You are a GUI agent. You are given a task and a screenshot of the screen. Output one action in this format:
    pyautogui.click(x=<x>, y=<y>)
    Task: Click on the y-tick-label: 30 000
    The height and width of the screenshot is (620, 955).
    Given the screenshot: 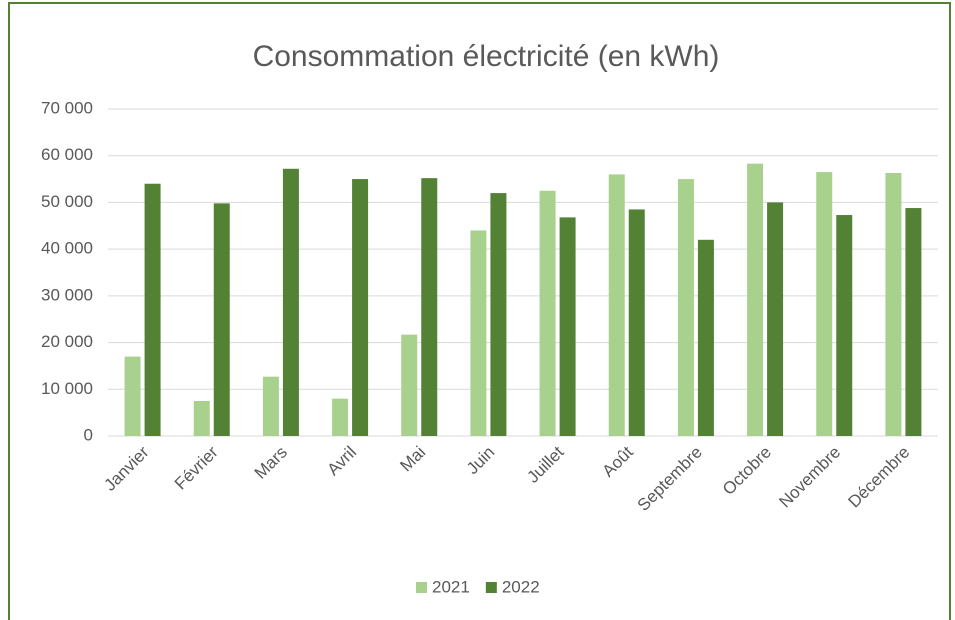 What is the action you would take?
    pyautogui.click(x=67, y=294)
    